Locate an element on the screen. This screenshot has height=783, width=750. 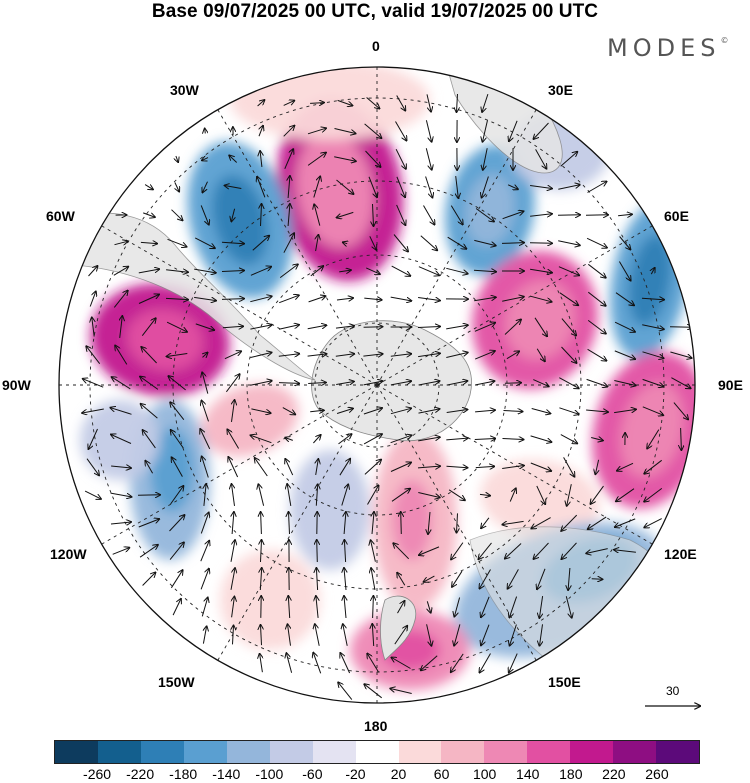
negative-anomaly is located at coordinates (120, 440).